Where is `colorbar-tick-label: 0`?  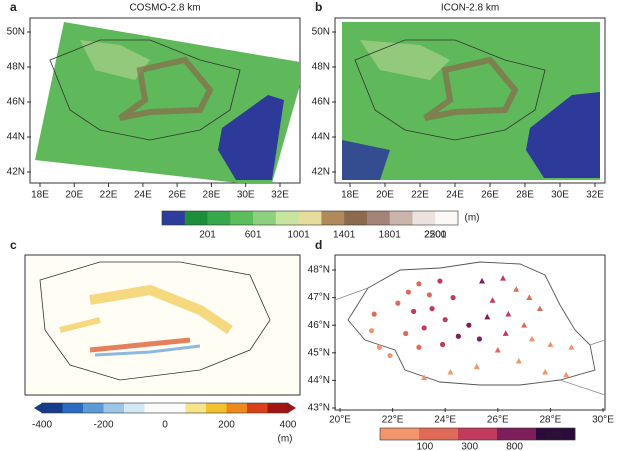 colorbar-tick-label: 0 is located at coordinates (165, 425).